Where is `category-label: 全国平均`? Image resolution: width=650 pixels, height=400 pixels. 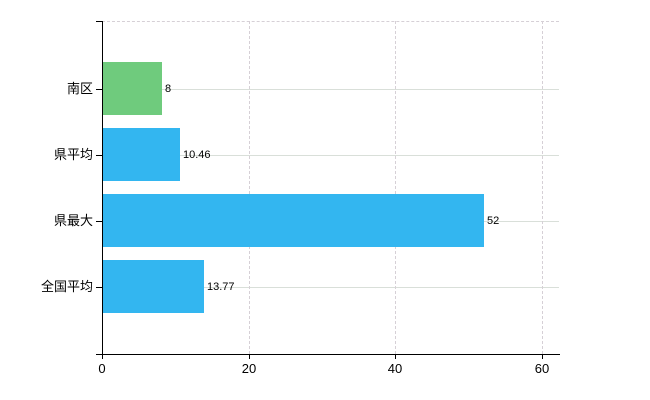 category-label: 全国平均 is located at coordinates (66, 286).